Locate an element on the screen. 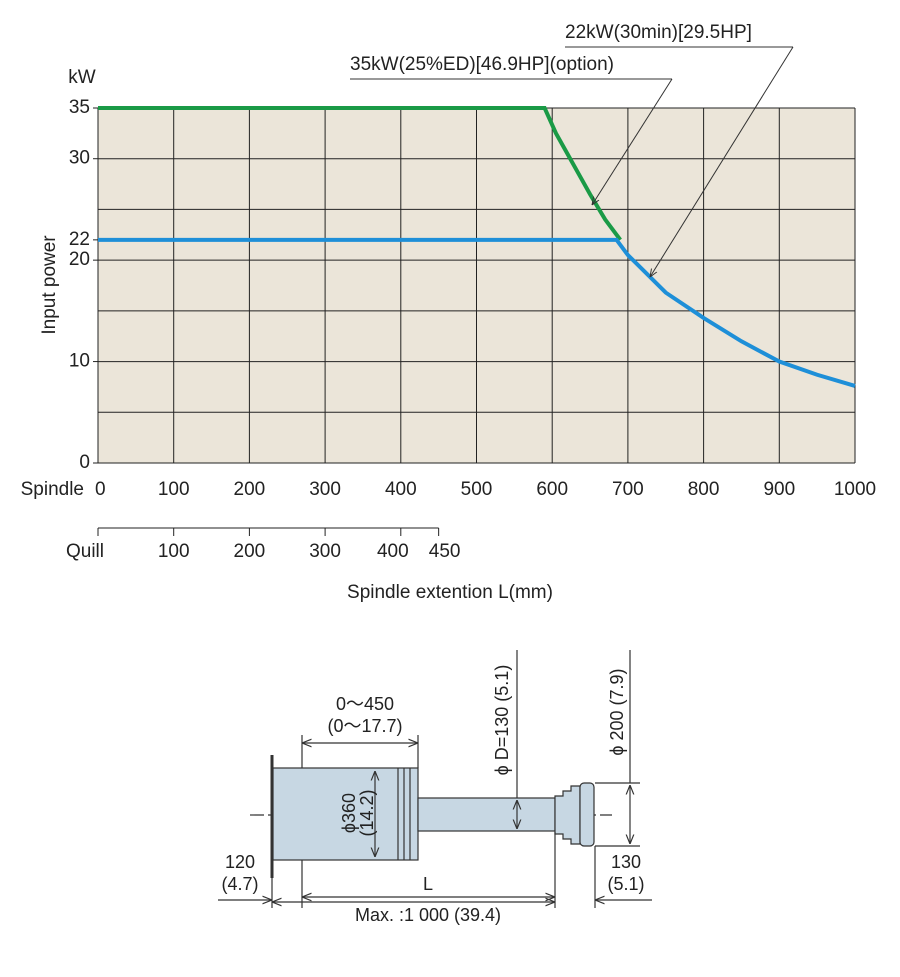  dim-label: ϕ D=130 (5.1) is located at coordinates (502, 720).